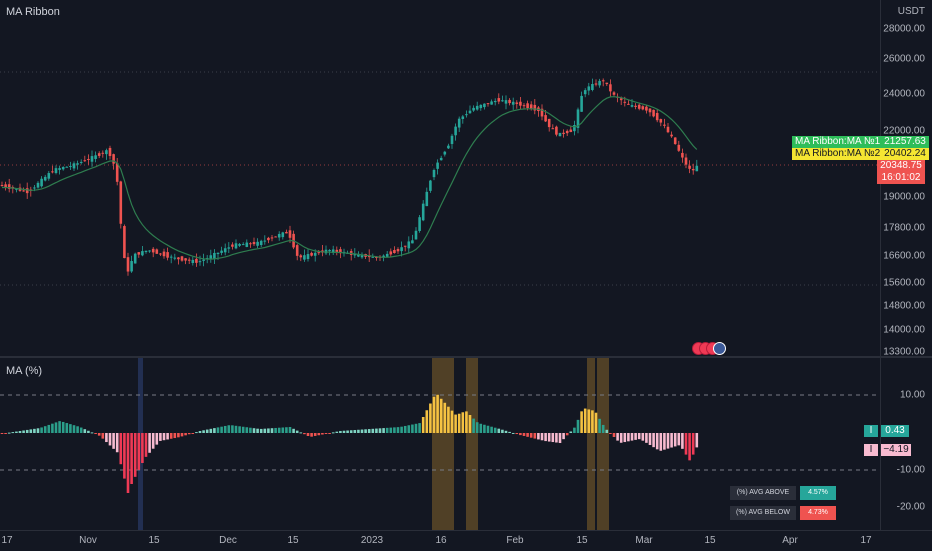 The image size is (932, 551). Describe the element at coordinates (871, 431) in the screenshot. I see `pos-value-icon: I` at that location.